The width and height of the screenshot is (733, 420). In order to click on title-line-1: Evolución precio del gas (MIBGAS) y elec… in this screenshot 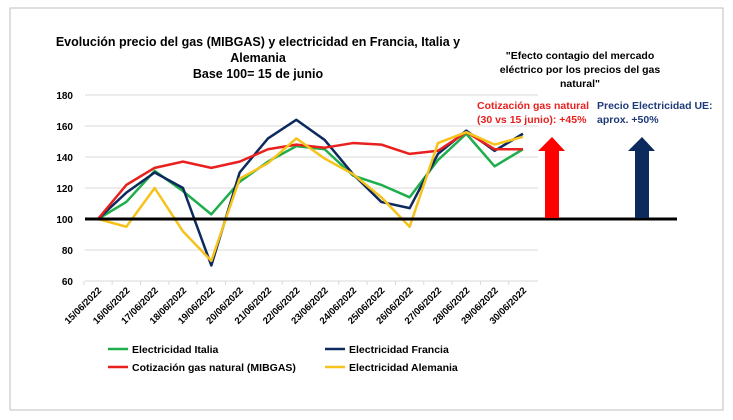, I will do `click(258, 42)`.